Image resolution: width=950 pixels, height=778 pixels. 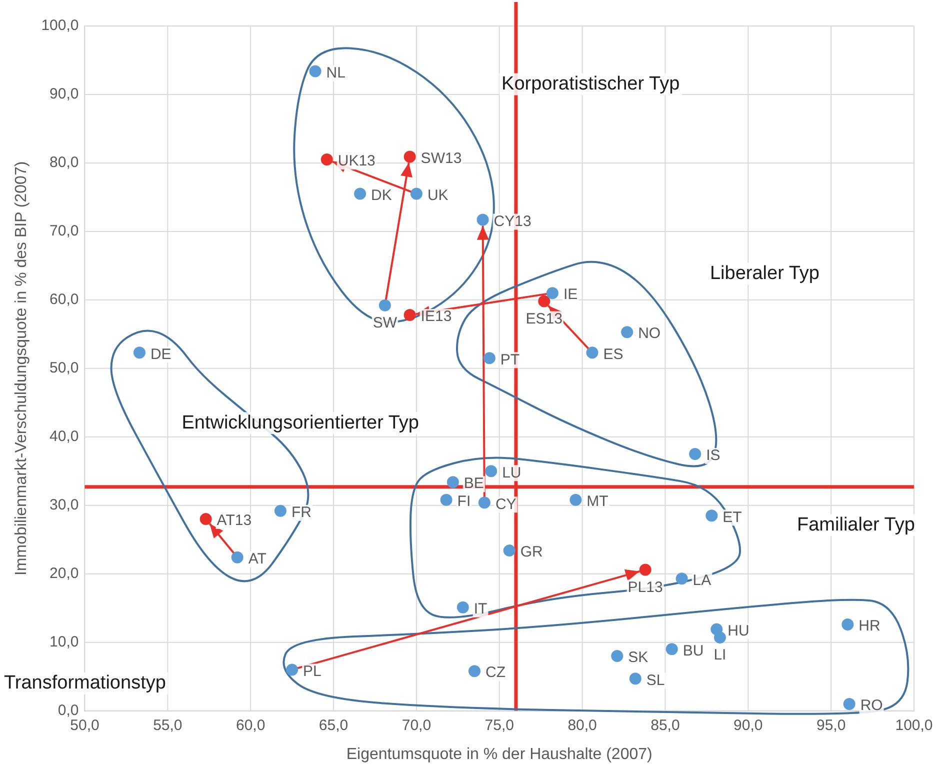 What do you see at coordinates (300, 423) in the screenshot?
I see `annotation: Entwicklungsorientierter Typ` at bounding box center [300, 423].